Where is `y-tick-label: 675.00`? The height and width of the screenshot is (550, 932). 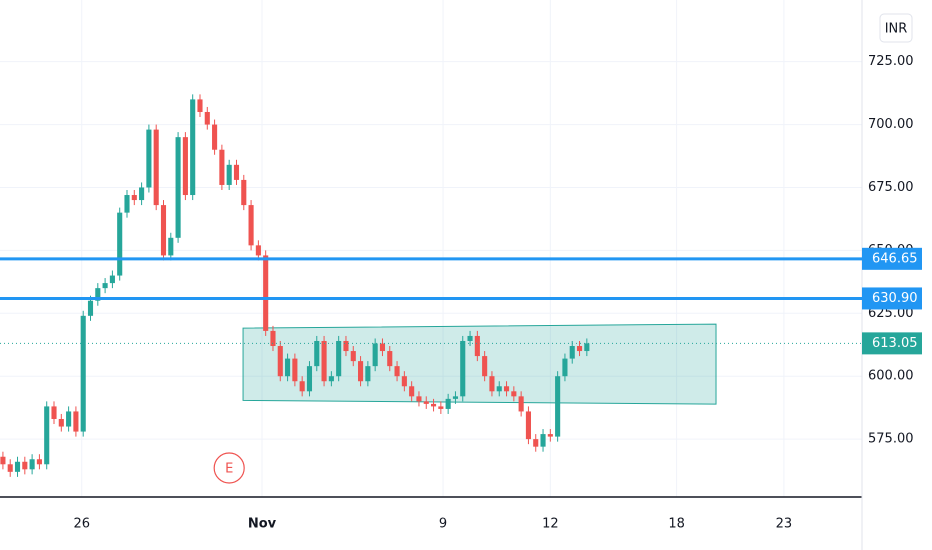 y-tick-label: 675.00 is located at coordinates (891, 187).